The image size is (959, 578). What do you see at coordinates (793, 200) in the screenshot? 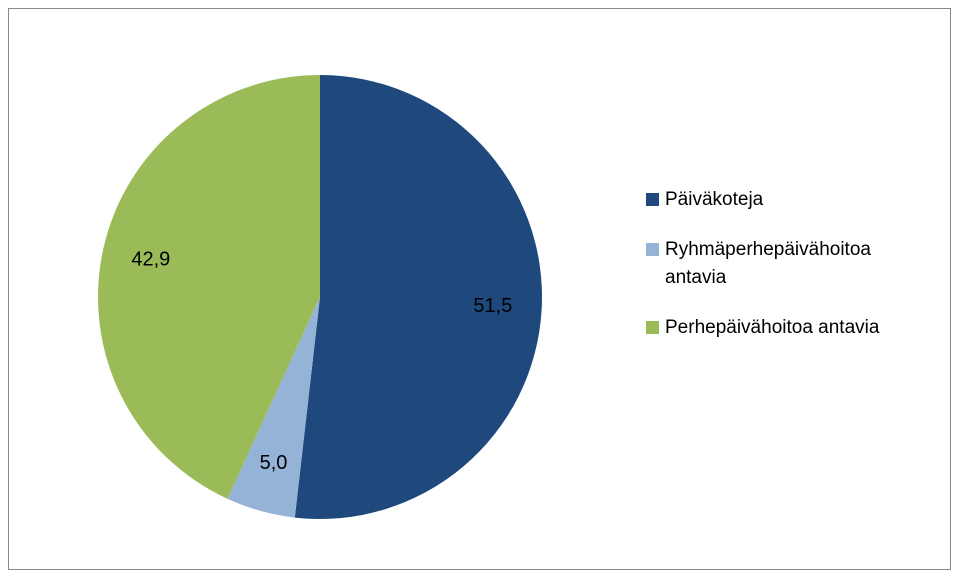
I see `legend-item: Päiväkoteja` at bounding box center [793, 200].